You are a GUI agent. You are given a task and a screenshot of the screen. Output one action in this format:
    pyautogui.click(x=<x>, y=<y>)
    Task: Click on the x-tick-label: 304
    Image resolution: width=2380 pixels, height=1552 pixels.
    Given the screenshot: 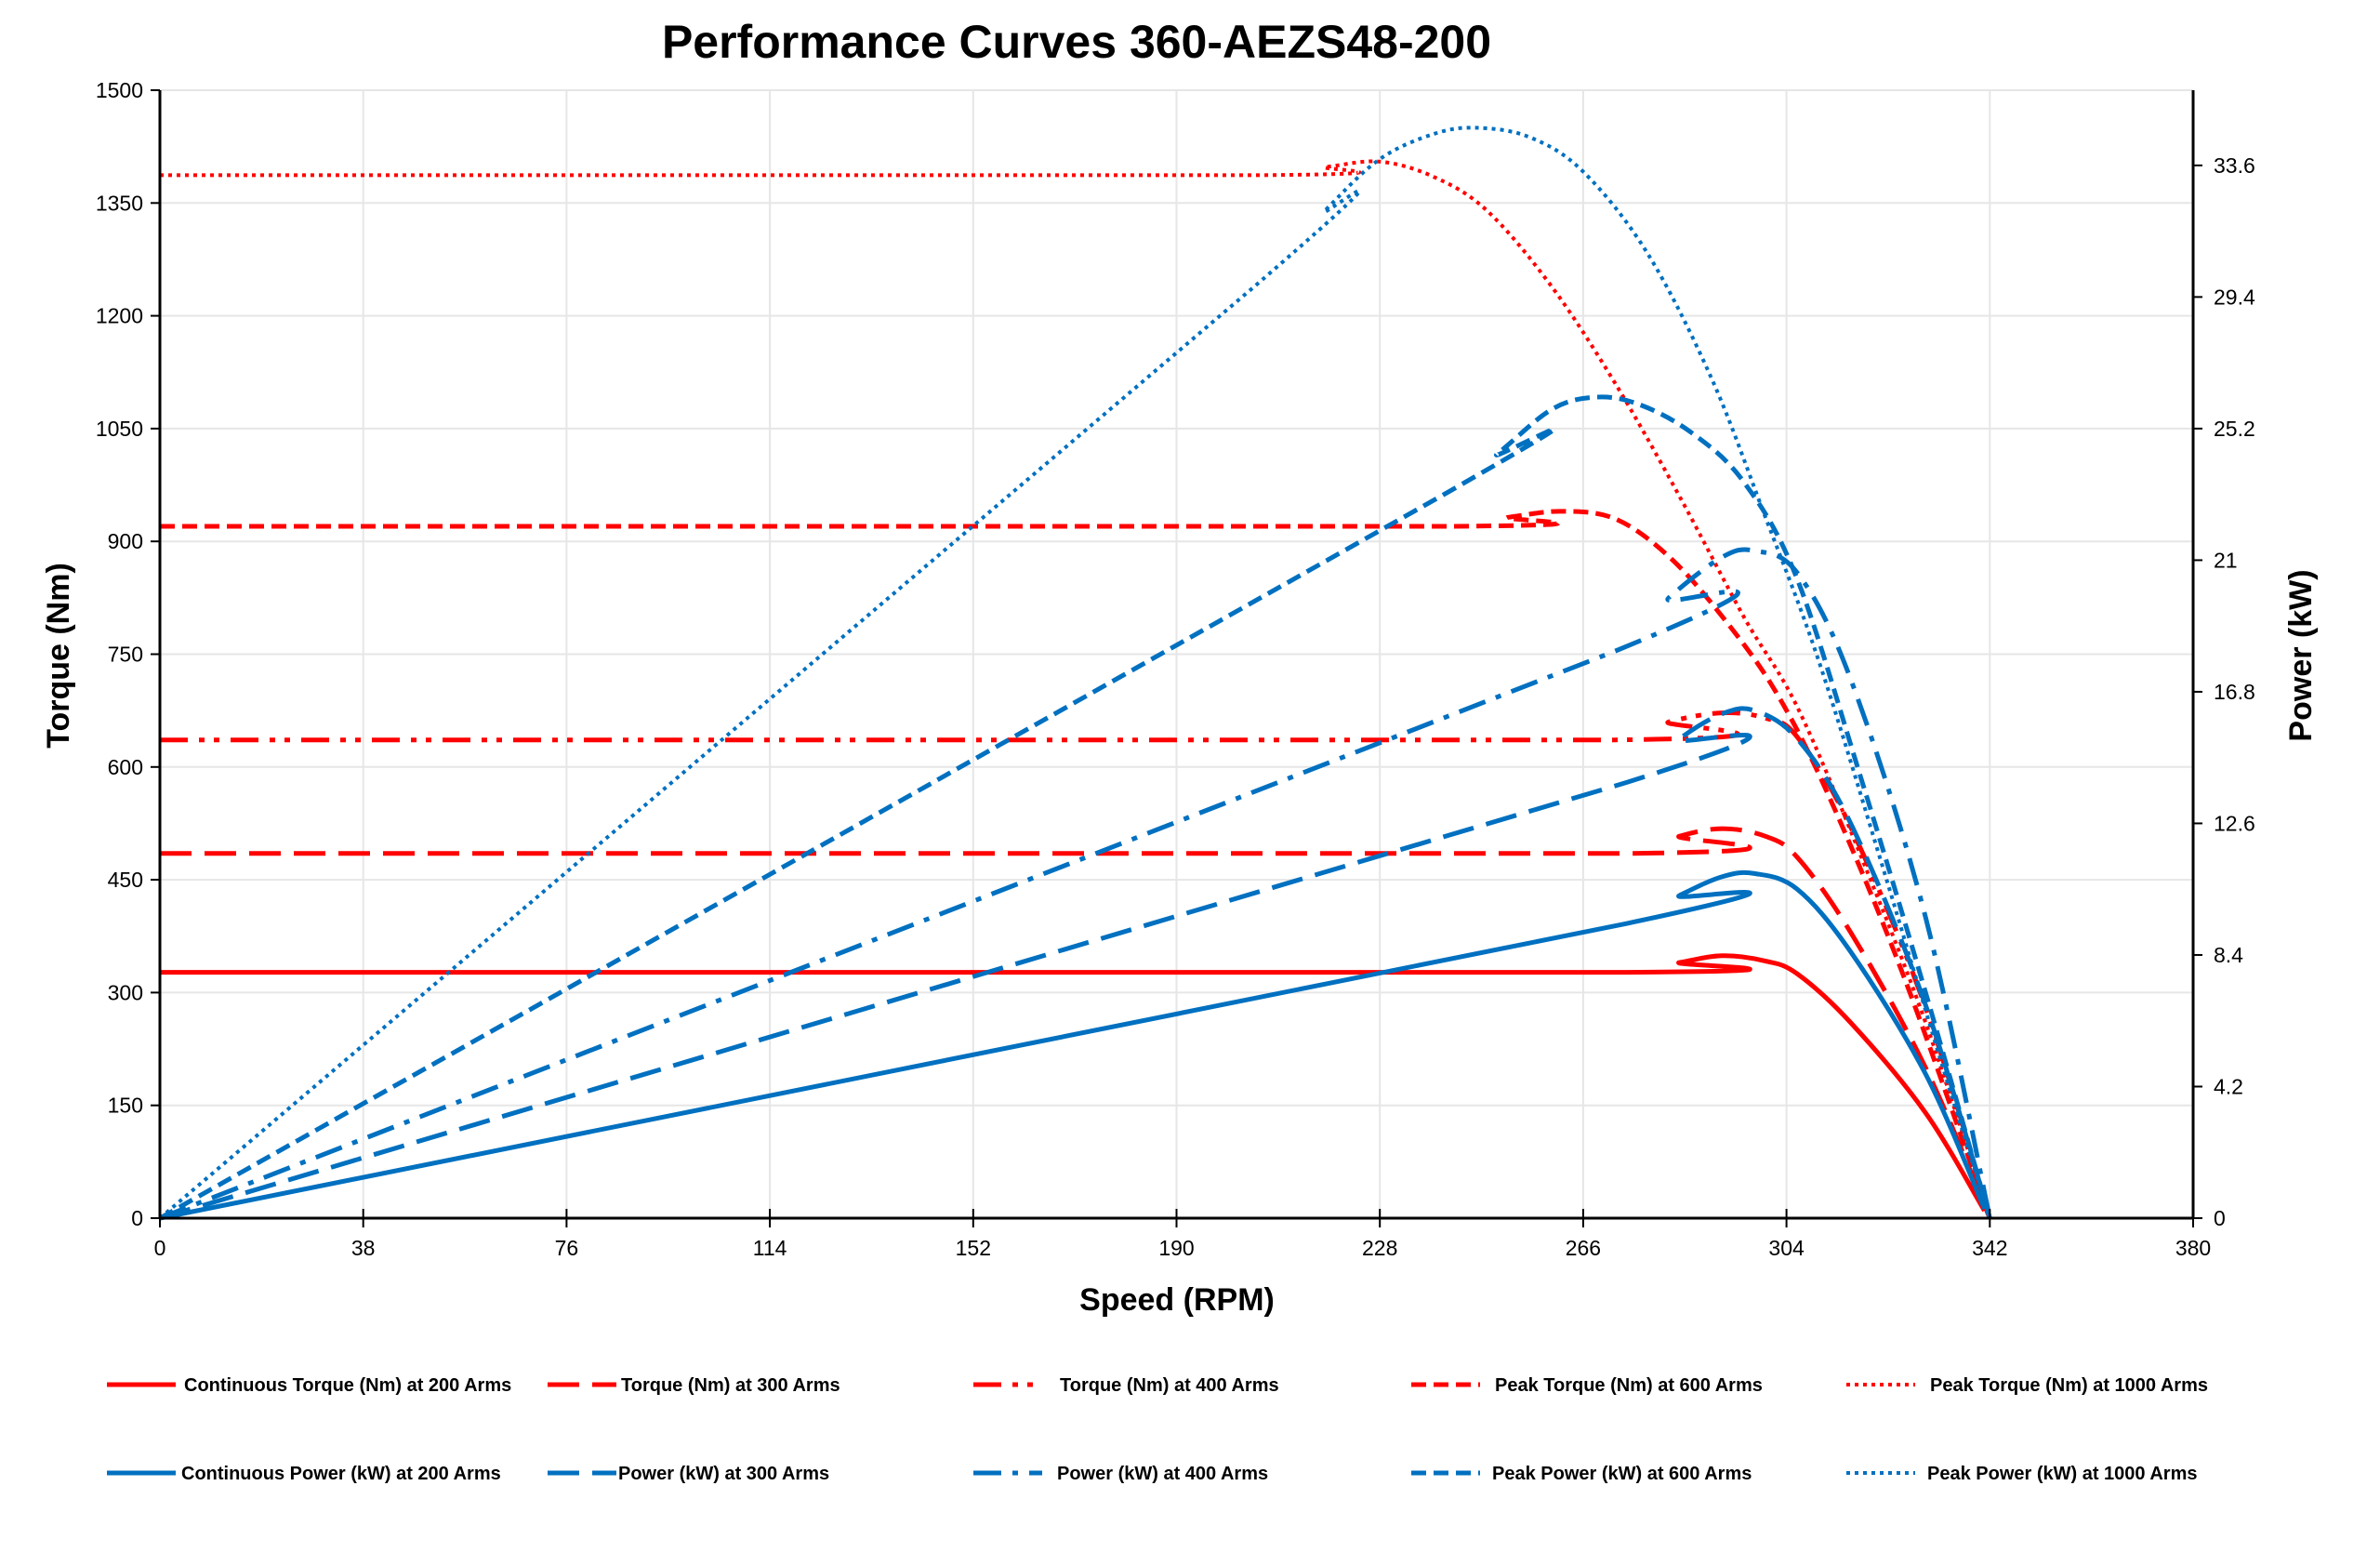 What is the action you would take?
    pyautogui.click(x=1786, y=1248)
    